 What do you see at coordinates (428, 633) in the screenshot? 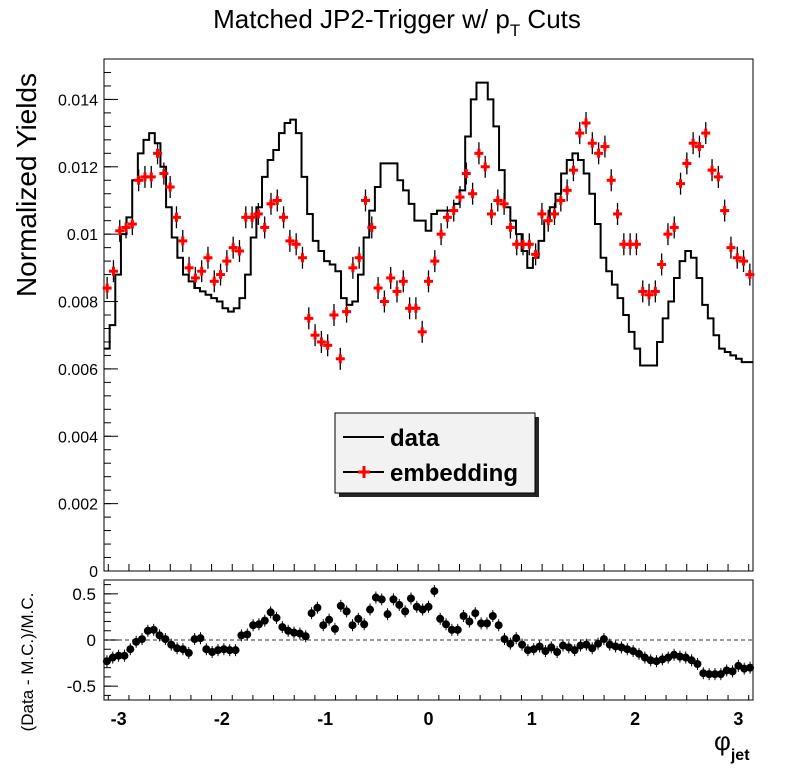
I see `ratio-points-group` at bounding box center [428, 633].